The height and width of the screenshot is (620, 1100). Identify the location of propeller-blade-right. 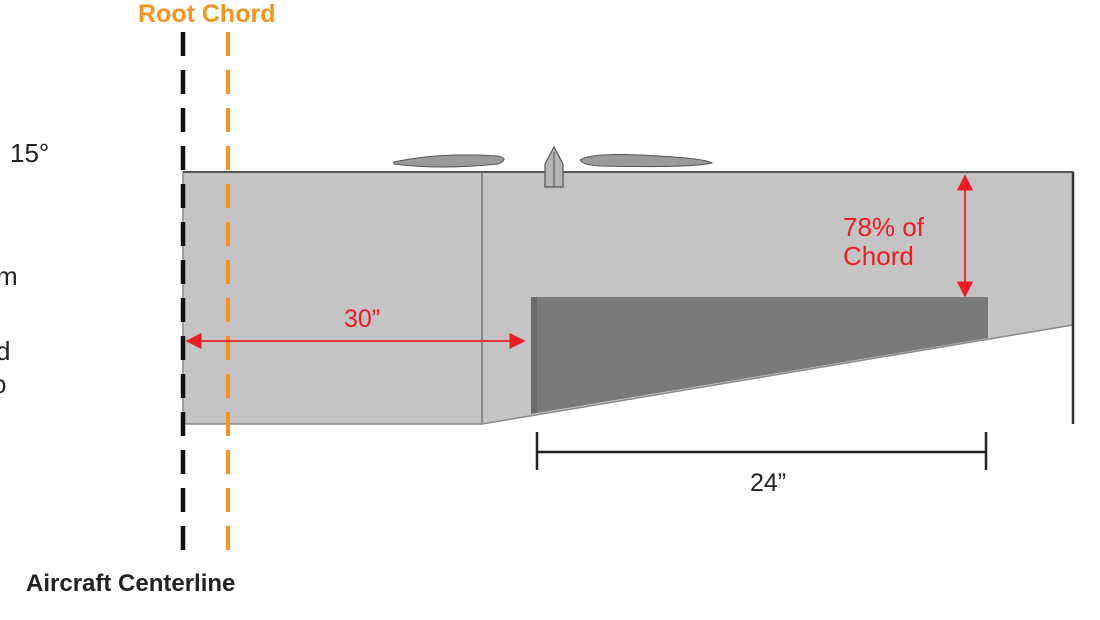
(646, 161).